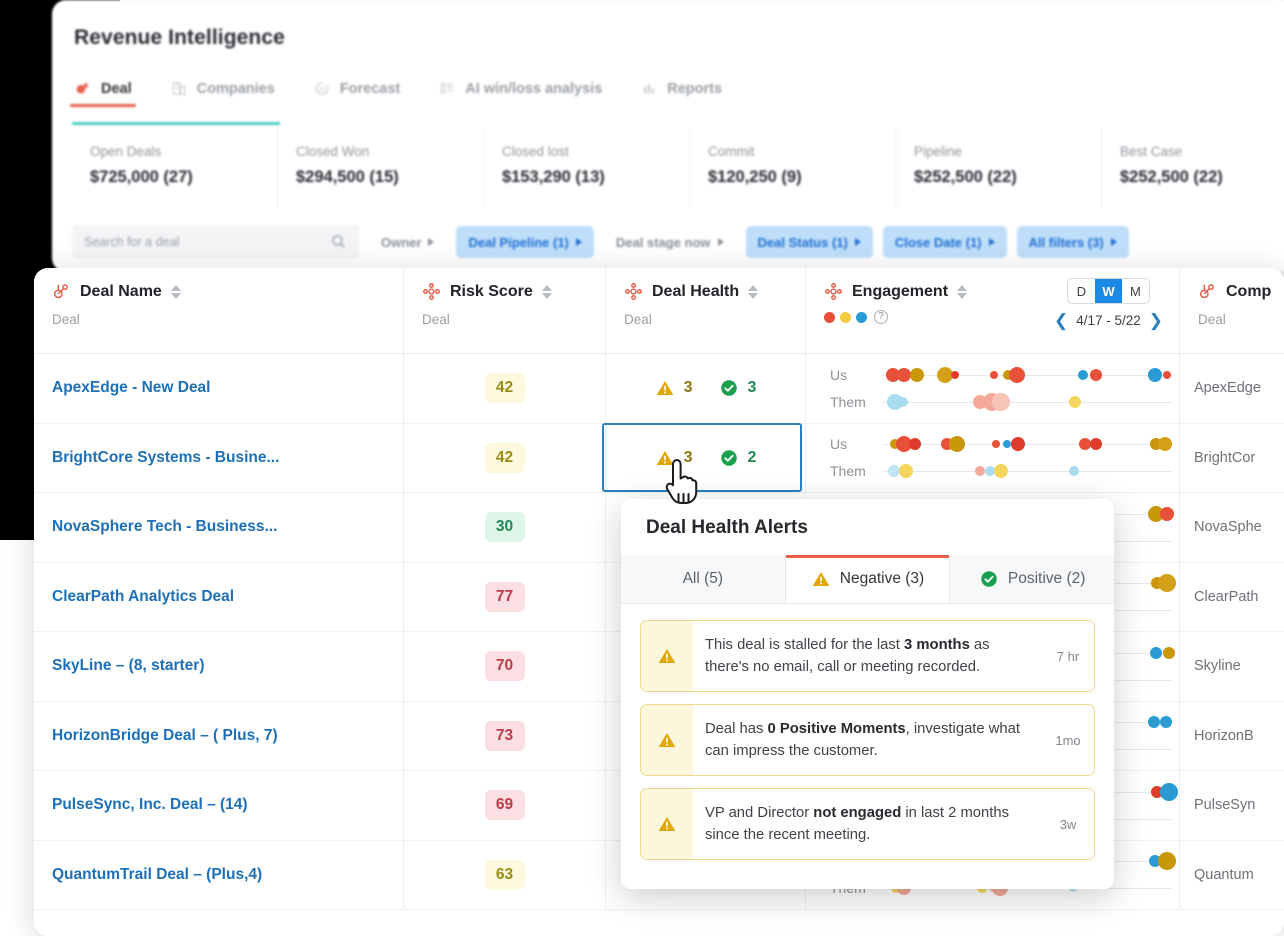 The height and width of the screenshot is (936, 1284). Describe the element at coordinates (505, 310) in the screenshot. I see `column-header-risk-score: Risk Score Deal` at that location.